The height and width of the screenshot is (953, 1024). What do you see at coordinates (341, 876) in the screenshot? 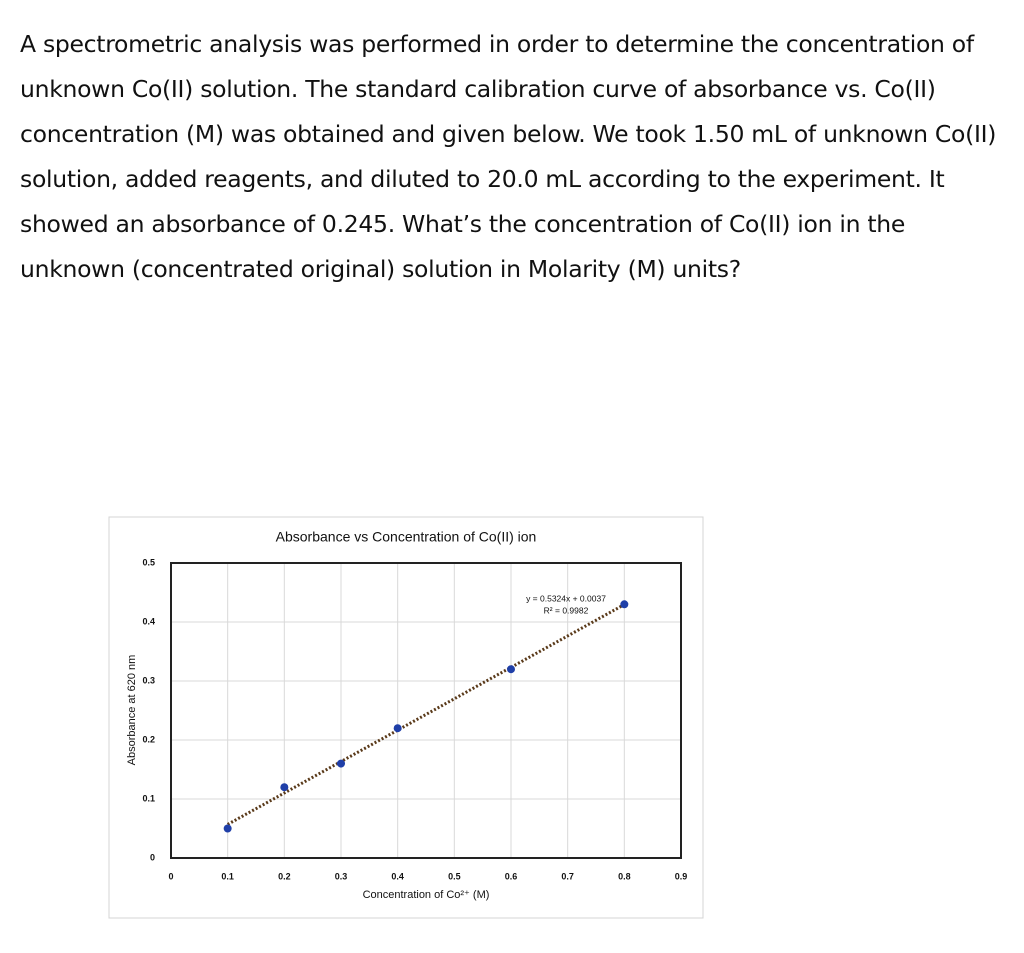
I see `x-tick-label: 0.3` at bounding box center [341, 876].